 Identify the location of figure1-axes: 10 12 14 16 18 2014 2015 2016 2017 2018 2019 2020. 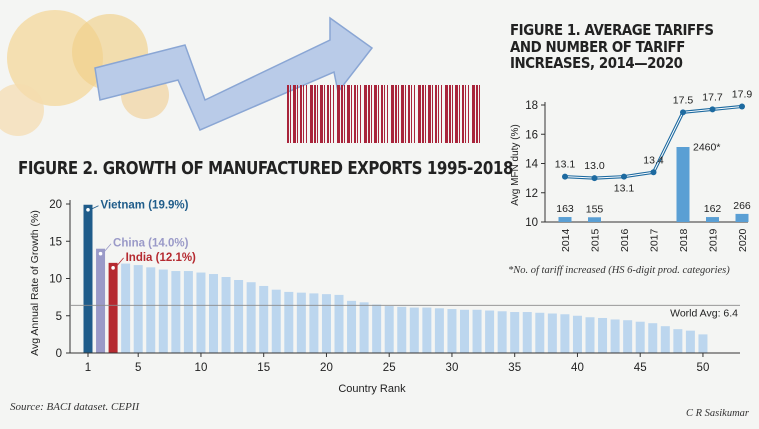
(637, 176).